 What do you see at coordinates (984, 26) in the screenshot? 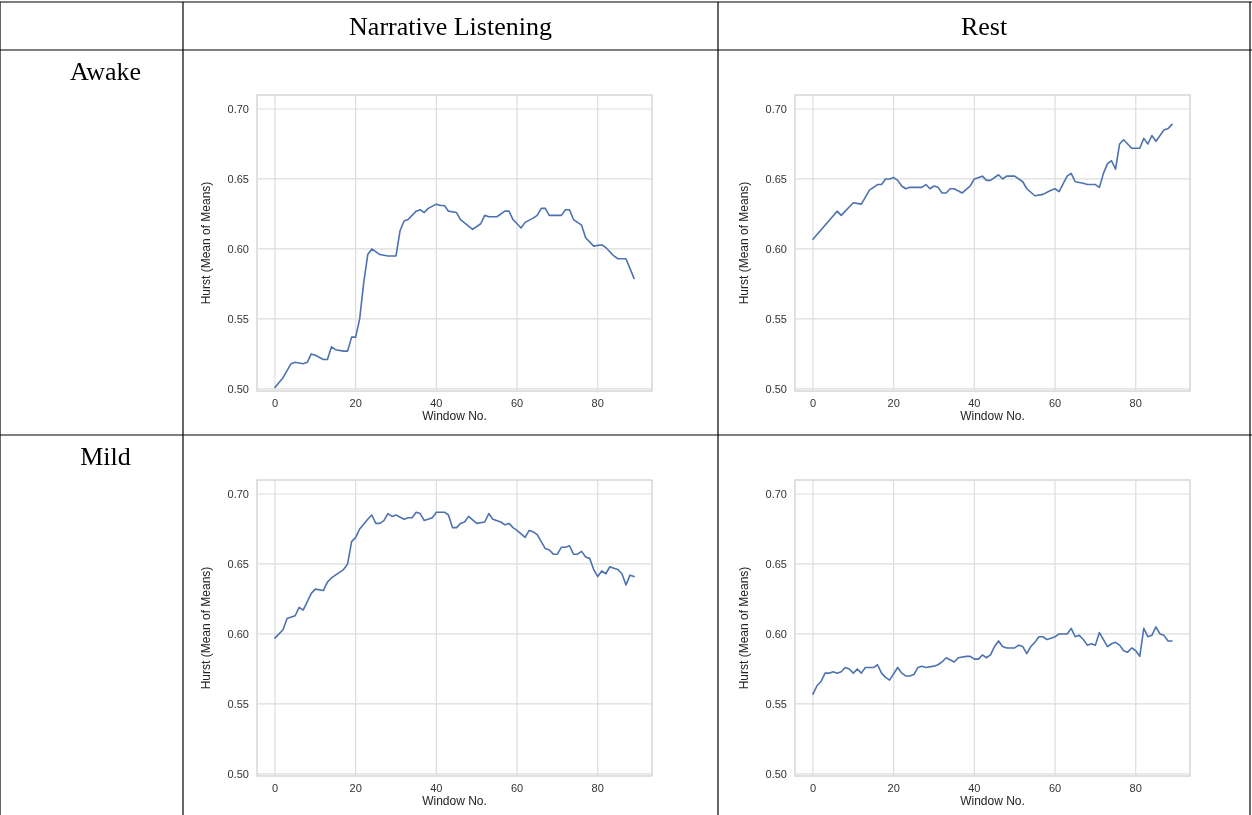
I see `text: Rest` at bounding box center [984, 26].